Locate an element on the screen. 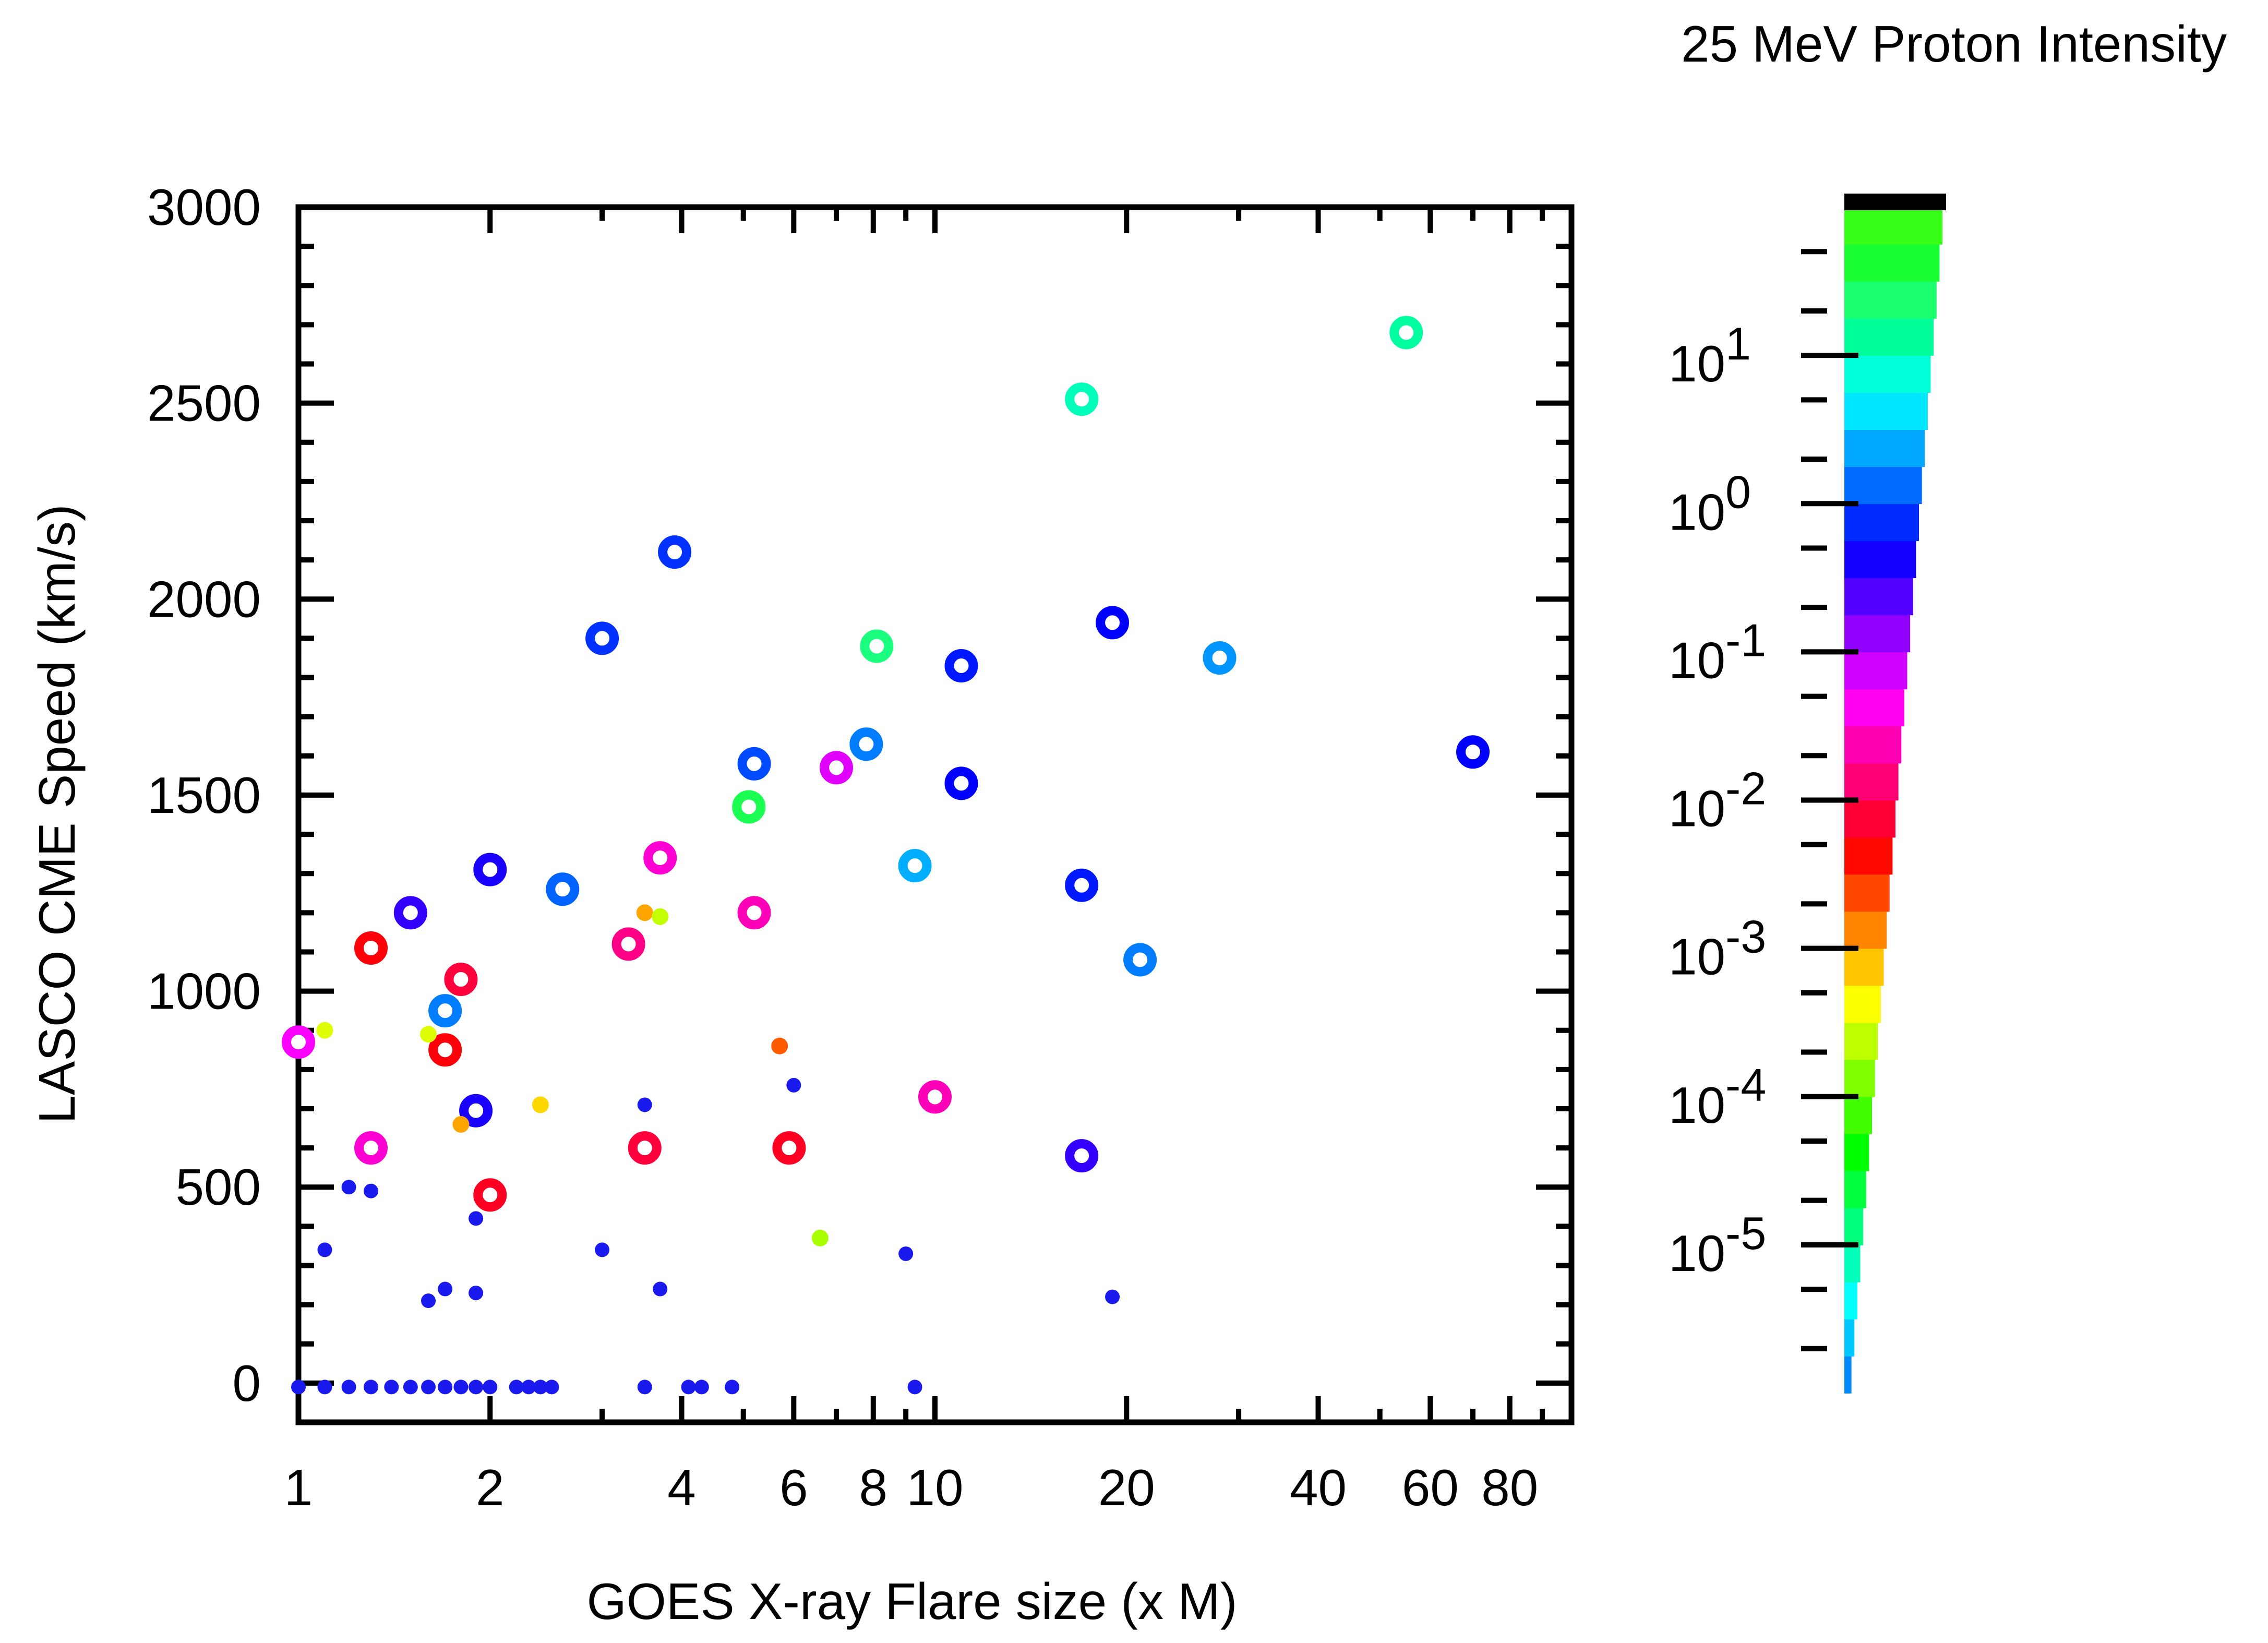 The height and width of the screenshot is (1643, 2268). y-tick-label: 2500 is located at coordinates (204, 403).